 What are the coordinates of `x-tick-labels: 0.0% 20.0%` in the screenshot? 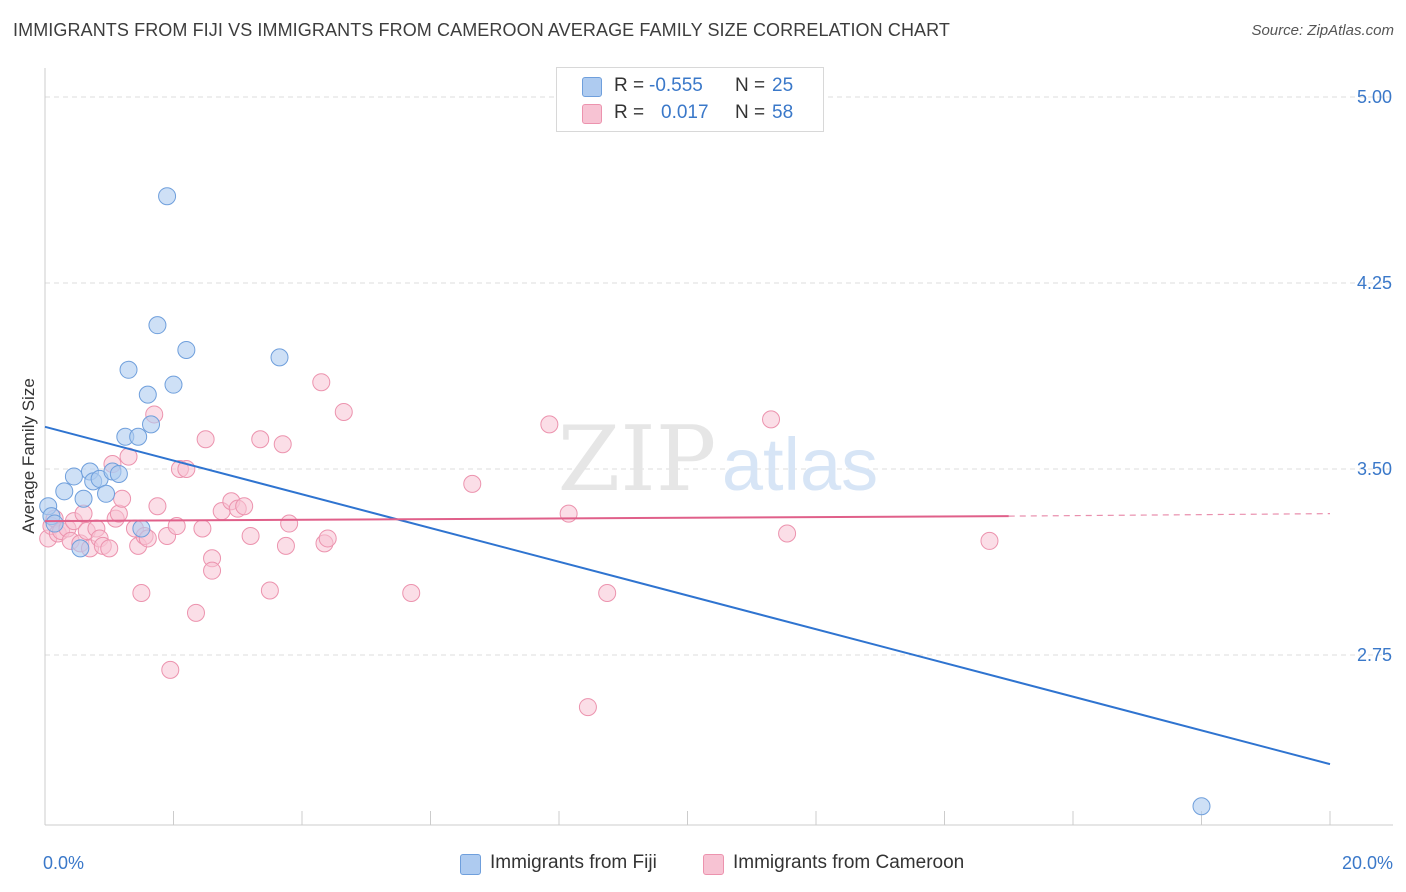 It's located at (718, 863).